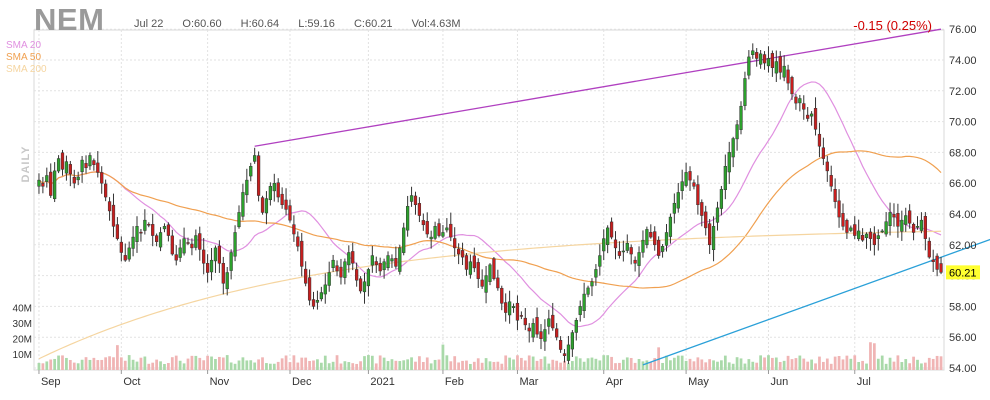 This screenshot has height=400, width=990. Describe the element at coordinates (698, 382) in the screenshot. I see `date-tick-label: May` at that location.